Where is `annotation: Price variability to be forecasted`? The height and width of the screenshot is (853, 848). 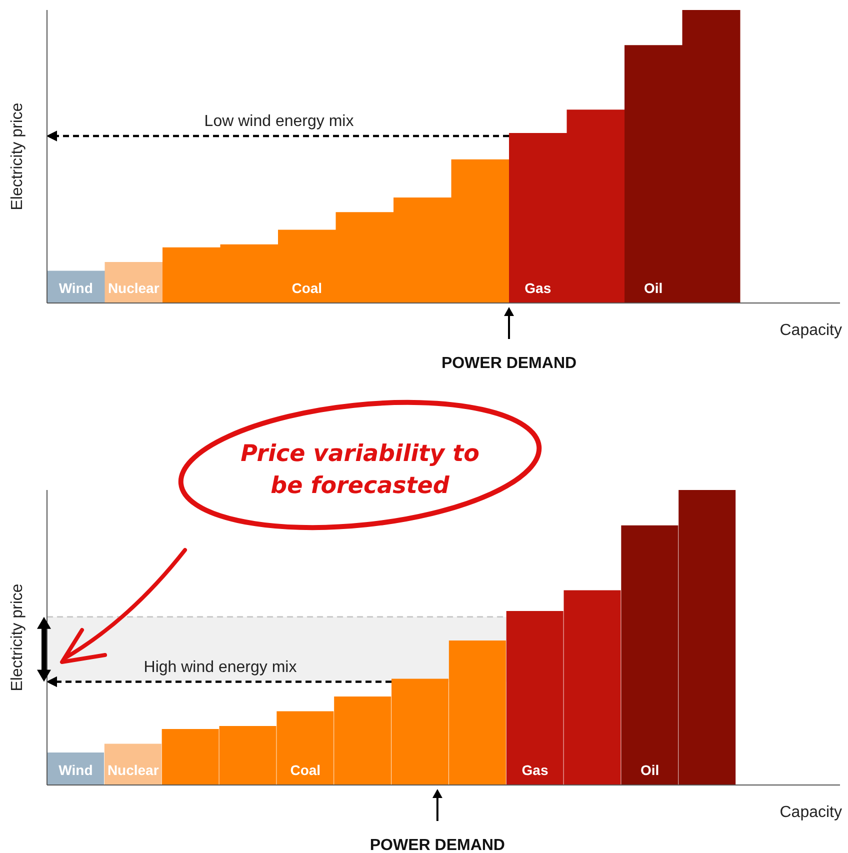 annotation: Price variability to be forecasted is located at coordinates (360, 470).